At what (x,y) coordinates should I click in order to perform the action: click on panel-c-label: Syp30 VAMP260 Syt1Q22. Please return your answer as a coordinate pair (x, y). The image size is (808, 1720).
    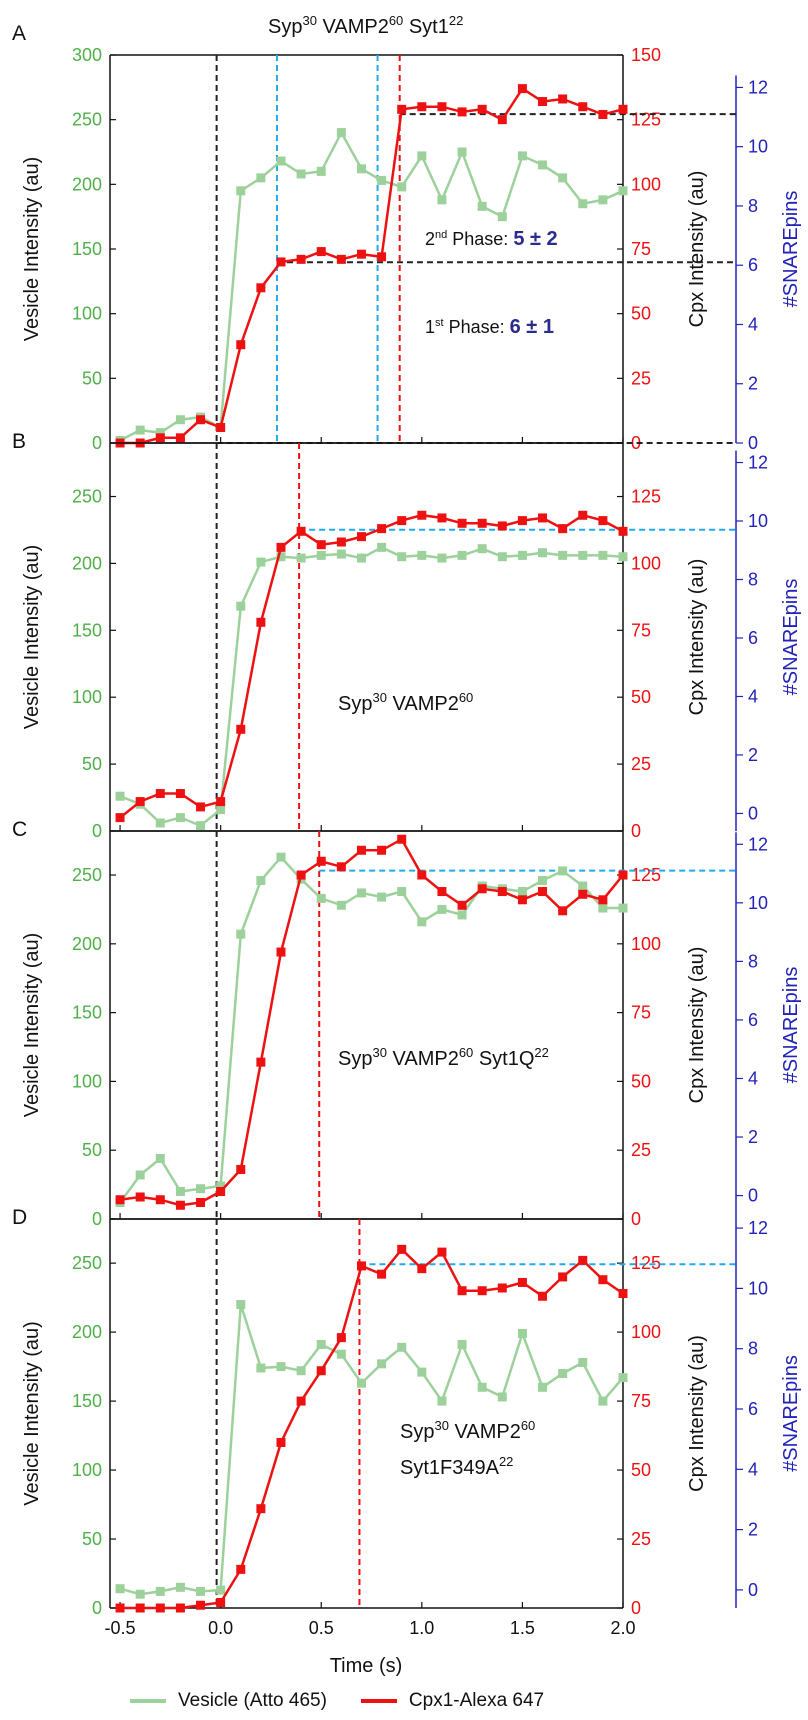
    Looking at the image, I should click on (443, 1057).